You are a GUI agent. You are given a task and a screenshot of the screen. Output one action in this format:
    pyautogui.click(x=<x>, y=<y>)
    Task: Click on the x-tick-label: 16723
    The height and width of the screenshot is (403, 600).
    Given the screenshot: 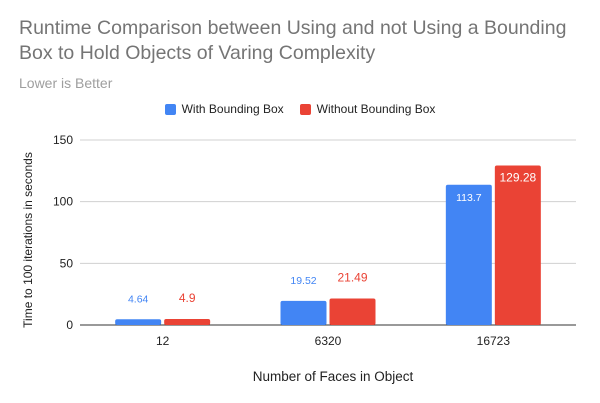 What is the action you would take?
    pyautogui.click(x=494, y=341)
    